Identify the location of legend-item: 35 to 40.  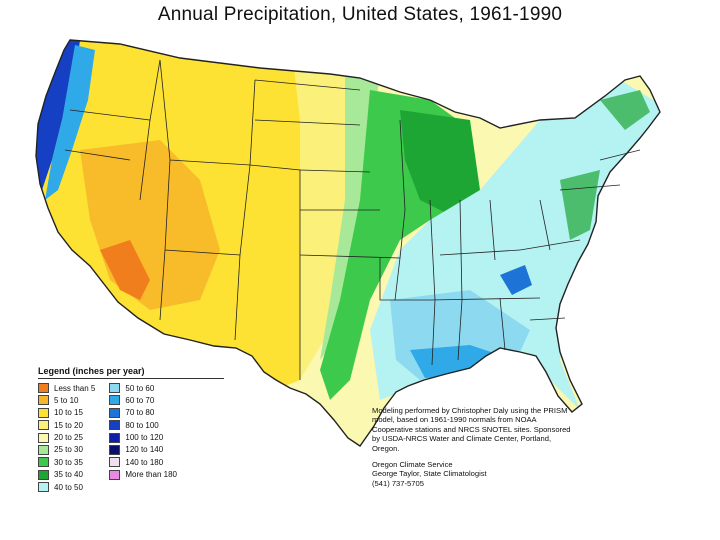
(66, 474).